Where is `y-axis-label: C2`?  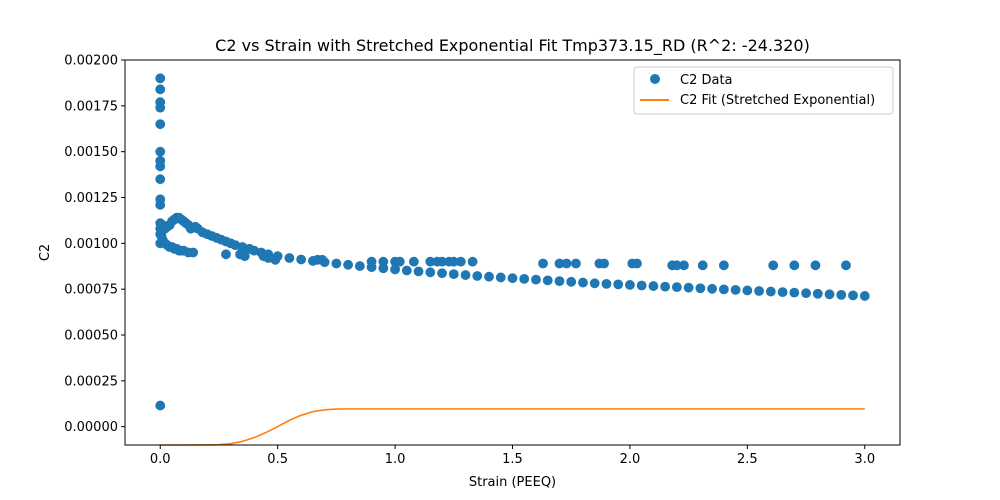 y-axis-label: C2 is located at coordinates (45, 252).